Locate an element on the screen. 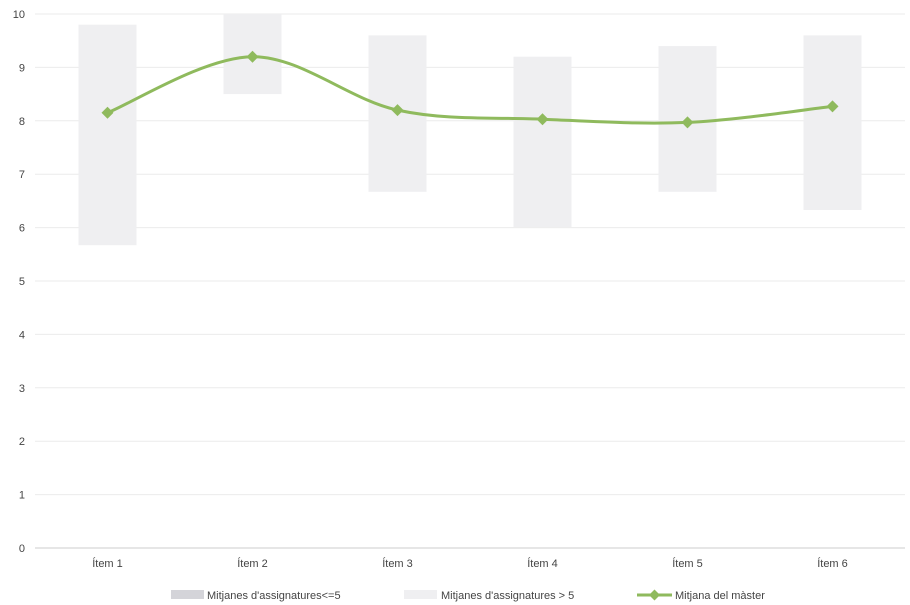 Image resolution: width=910 pixels, height=605 pixels. y-tick-label: 2 is located at coordinates (22, 442).